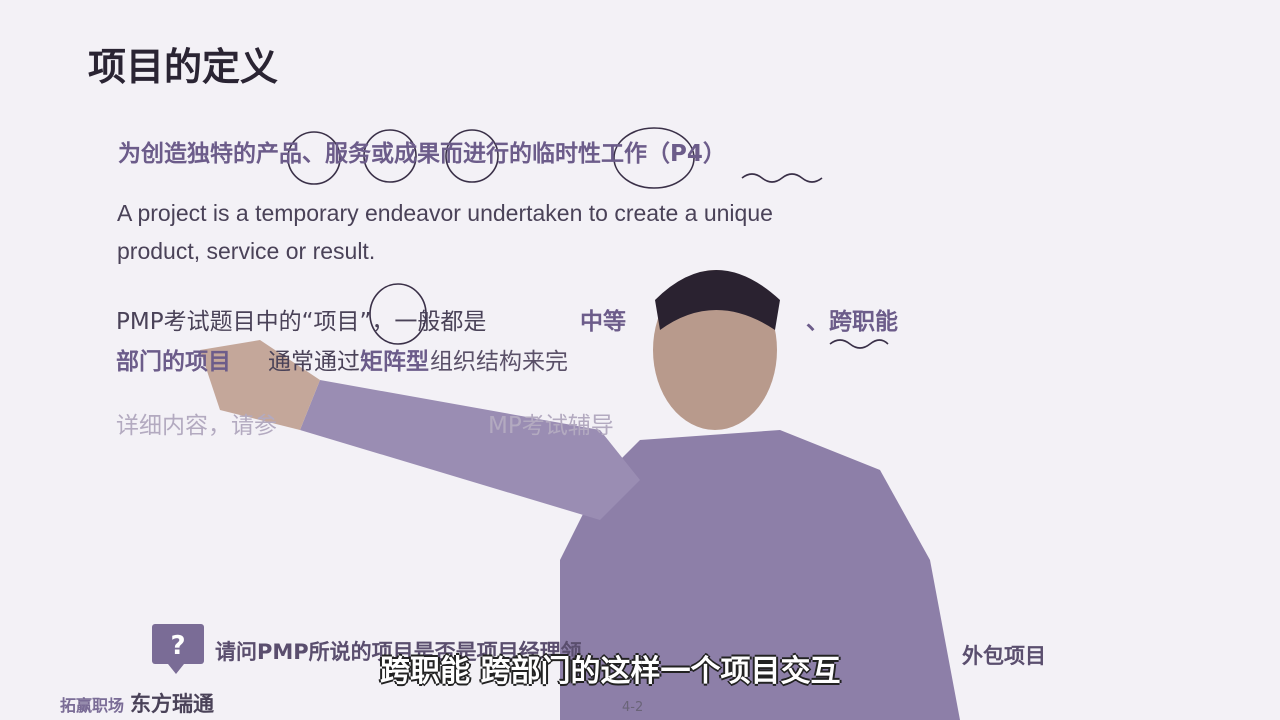 This screenshot has width=1280, height=720. I want to click on english-line: product, service or result., so click(246, 251).